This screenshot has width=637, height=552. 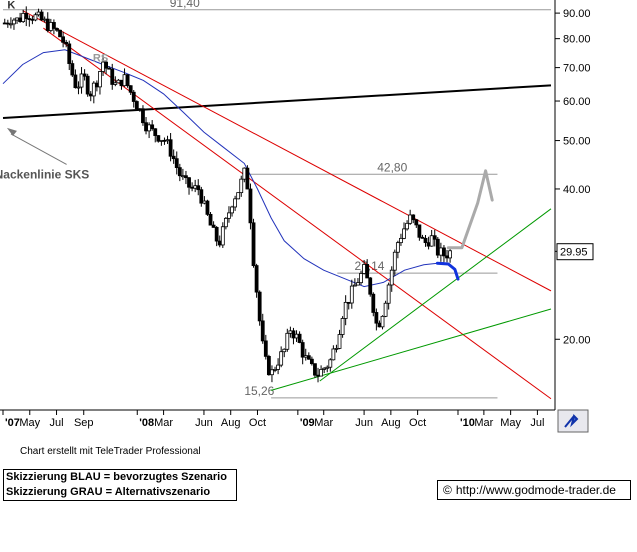 I want to click on y-tick-label-2: 70.00, so click(x=577, y=69).